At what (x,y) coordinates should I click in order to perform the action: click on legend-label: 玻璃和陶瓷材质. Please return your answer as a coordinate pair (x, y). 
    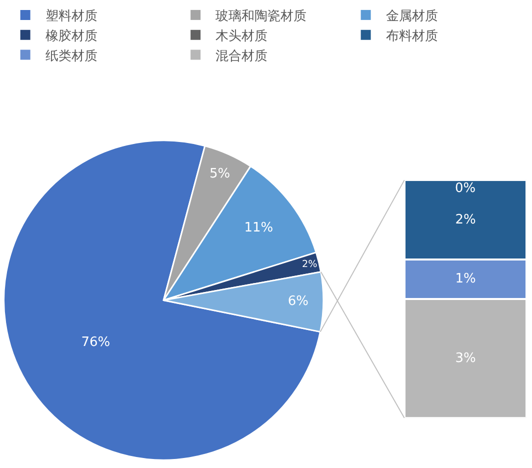
    Looking at the image, I should click on (261, 16).